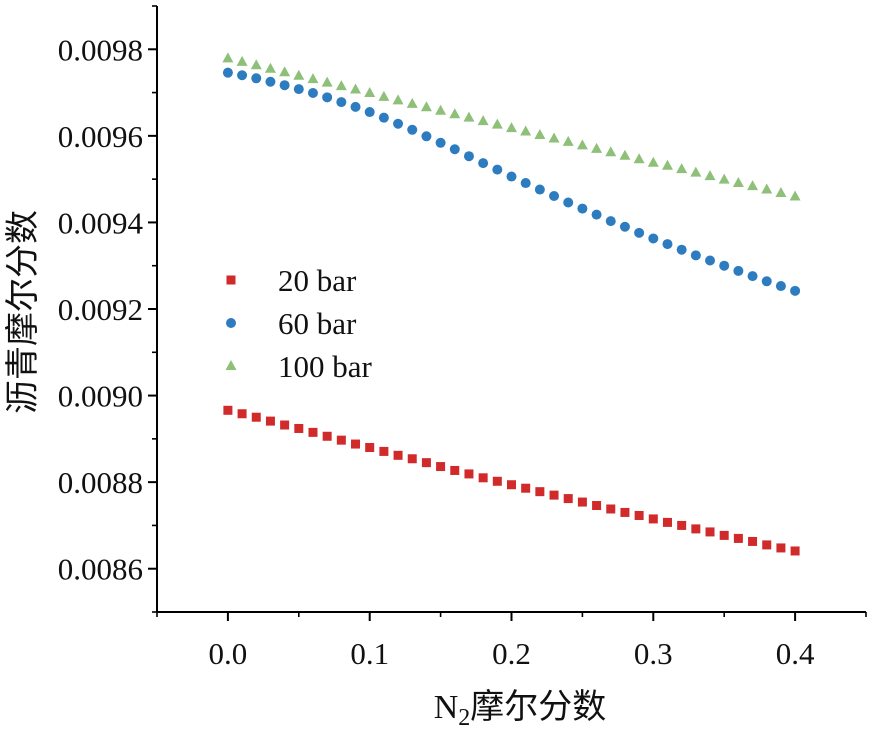 This screenshot has width=886, height=732. What do you see at coordinates (100, 309) in the screenshot?
I see `y-tick-label: 0.0092` at bounding box center [100, 309].